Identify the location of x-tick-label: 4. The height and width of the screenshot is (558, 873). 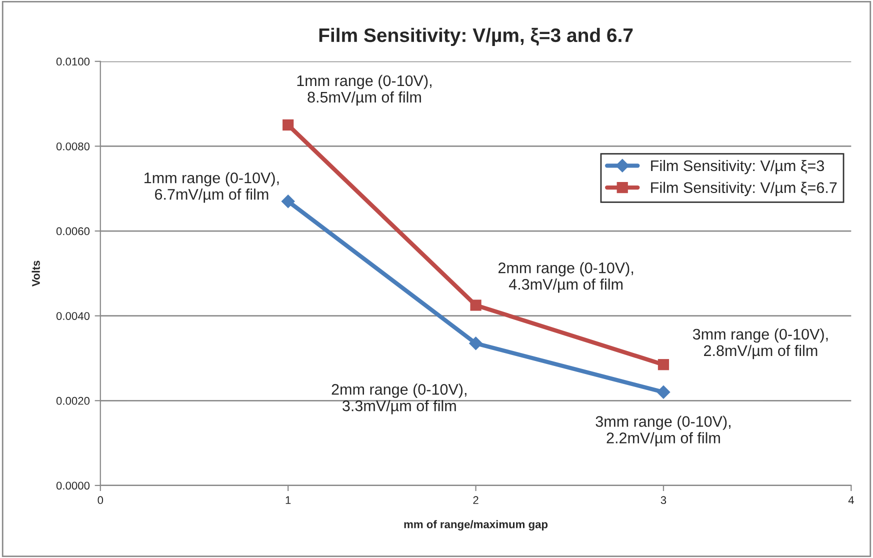
(851, 500).